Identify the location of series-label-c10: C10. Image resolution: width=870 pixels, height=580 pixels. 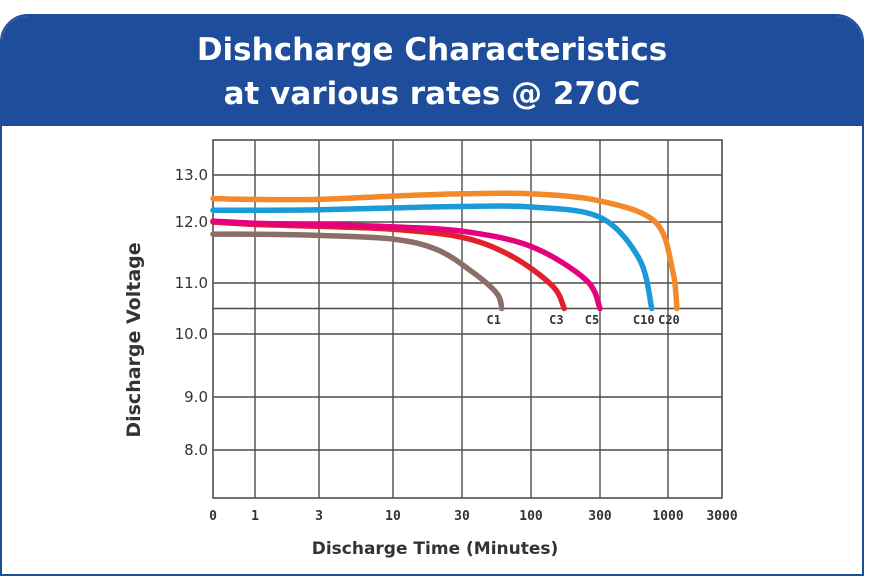
(644, 320).